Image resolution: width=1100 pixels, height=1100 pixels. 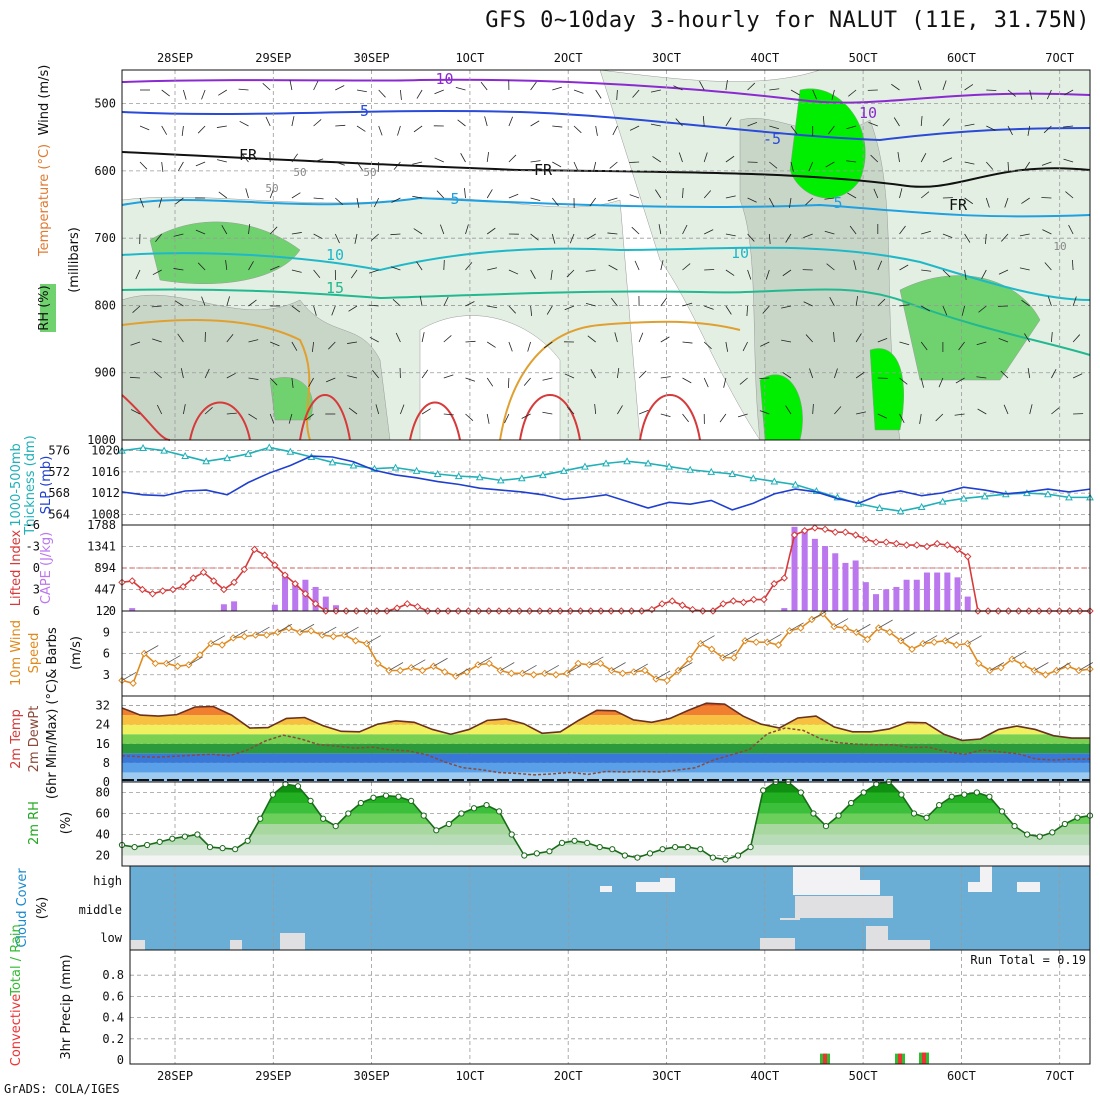 What do you see at coordinates (469, 1076) in the screenshot?
I see `date-label-bottom: 1OCT` at bounding box center [469, 1076].